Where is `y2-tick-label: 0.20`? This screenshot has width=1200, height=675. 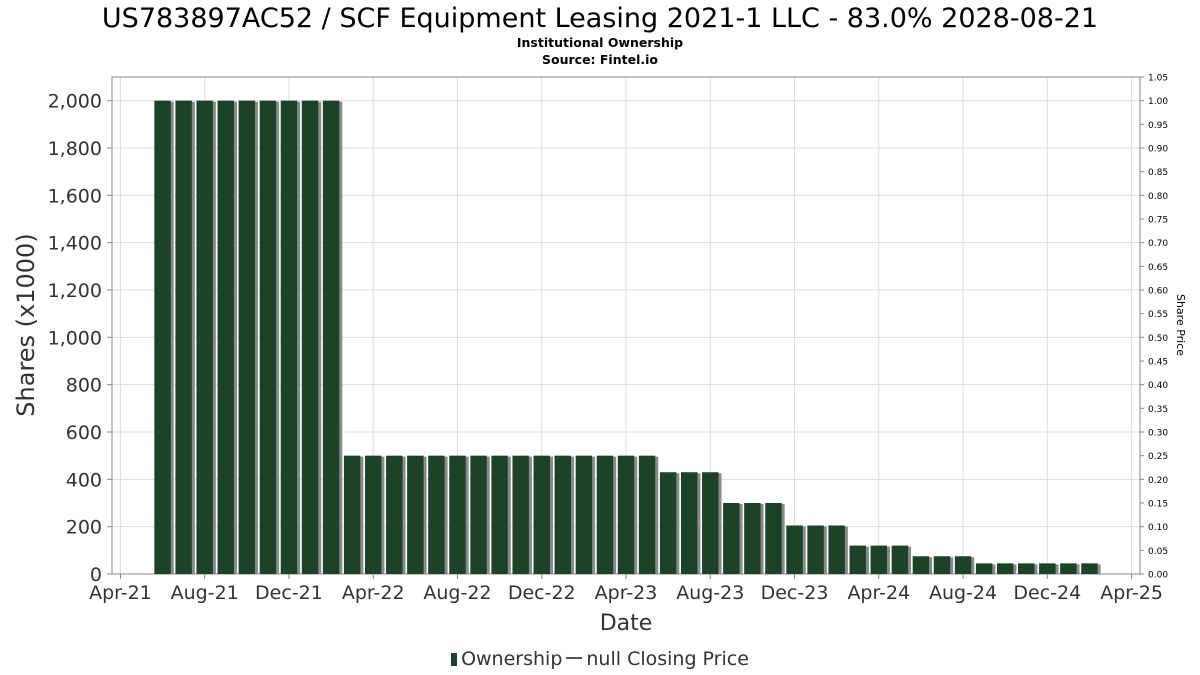
y2-tick-label: 0.20 is located at coordinates (1158, 481).